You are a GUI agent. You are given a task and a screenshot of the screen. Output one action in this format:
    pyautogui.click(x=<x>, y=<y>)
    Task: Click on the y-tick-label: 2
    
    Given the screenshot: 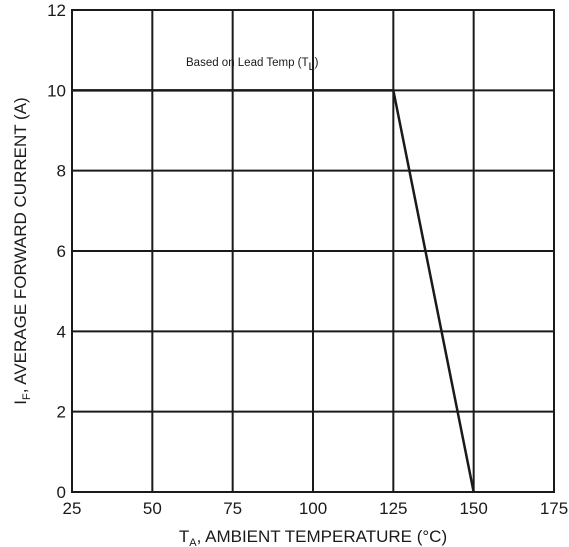 What is the action you would take?
    pyautogui.click(x=61, y=412)
    